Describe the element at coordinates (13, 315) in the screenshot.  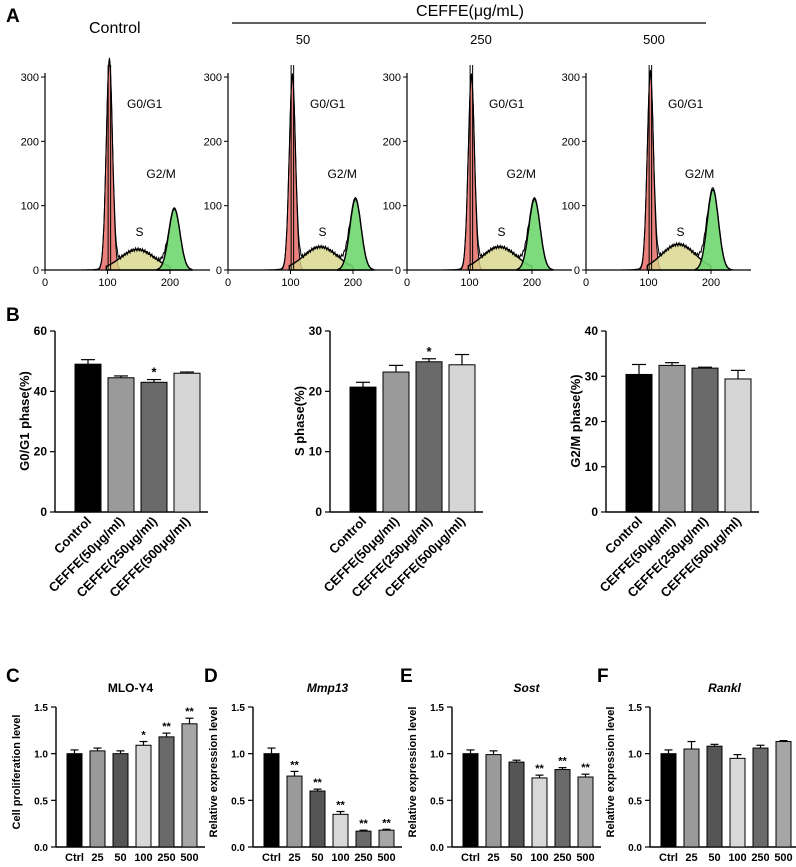
I see `panel-label-b: B` at that location.